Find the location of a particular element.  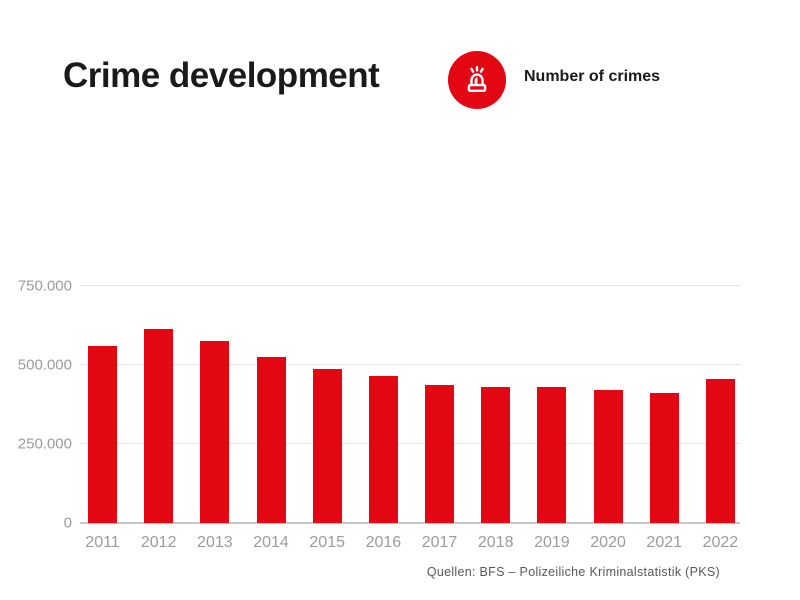

bar-2014: 2014 is located at coordinates (271, 453).